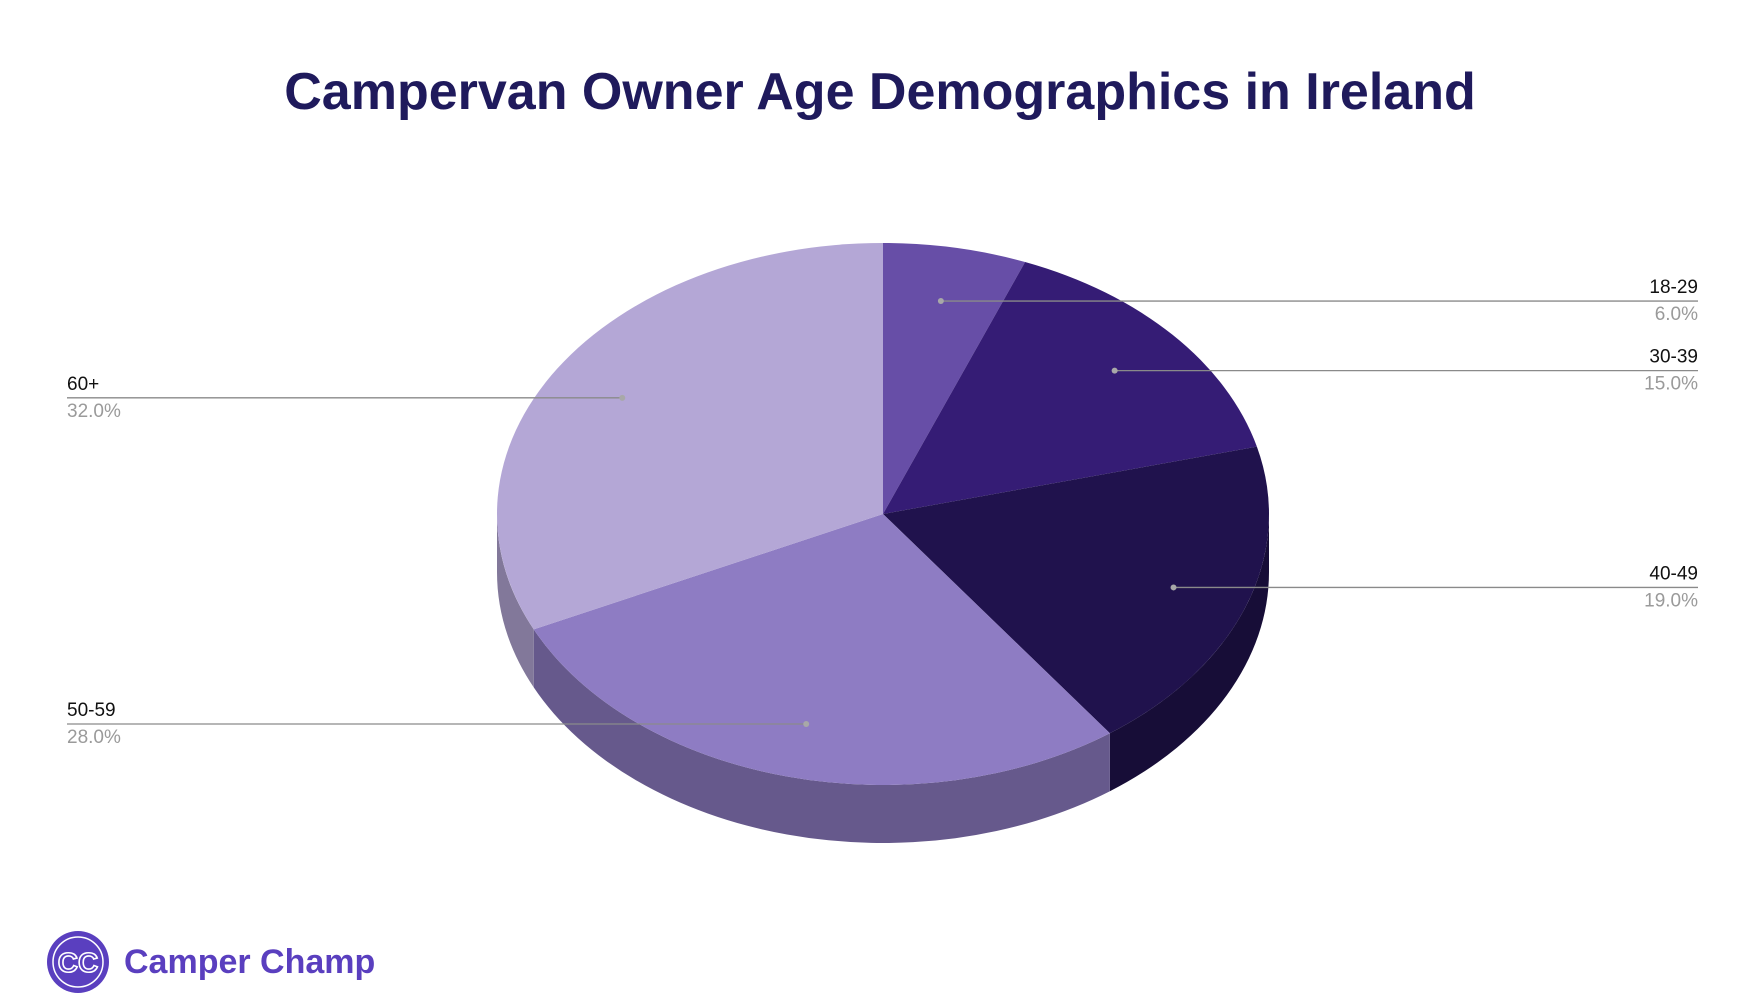 The height and width of the screenshot is (1000, 1760). Describe the element at coordinates (91, 710) in the screenshot. I see `slice-label-50-59: 50-59` at that location.